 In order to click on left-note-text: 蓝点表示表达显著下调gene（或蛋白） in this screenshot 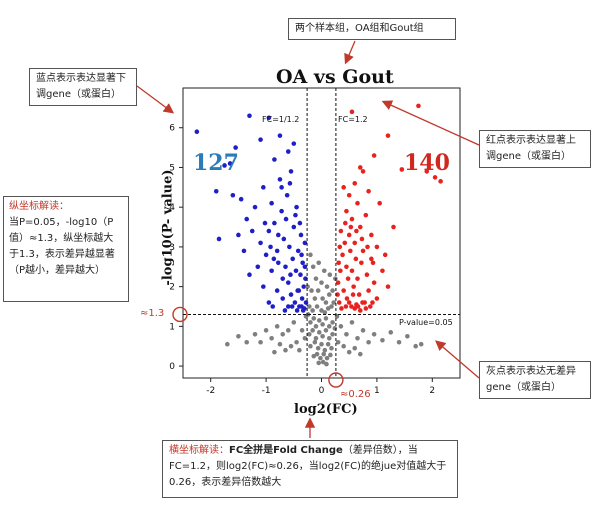, I will do `click(81, 86)`.